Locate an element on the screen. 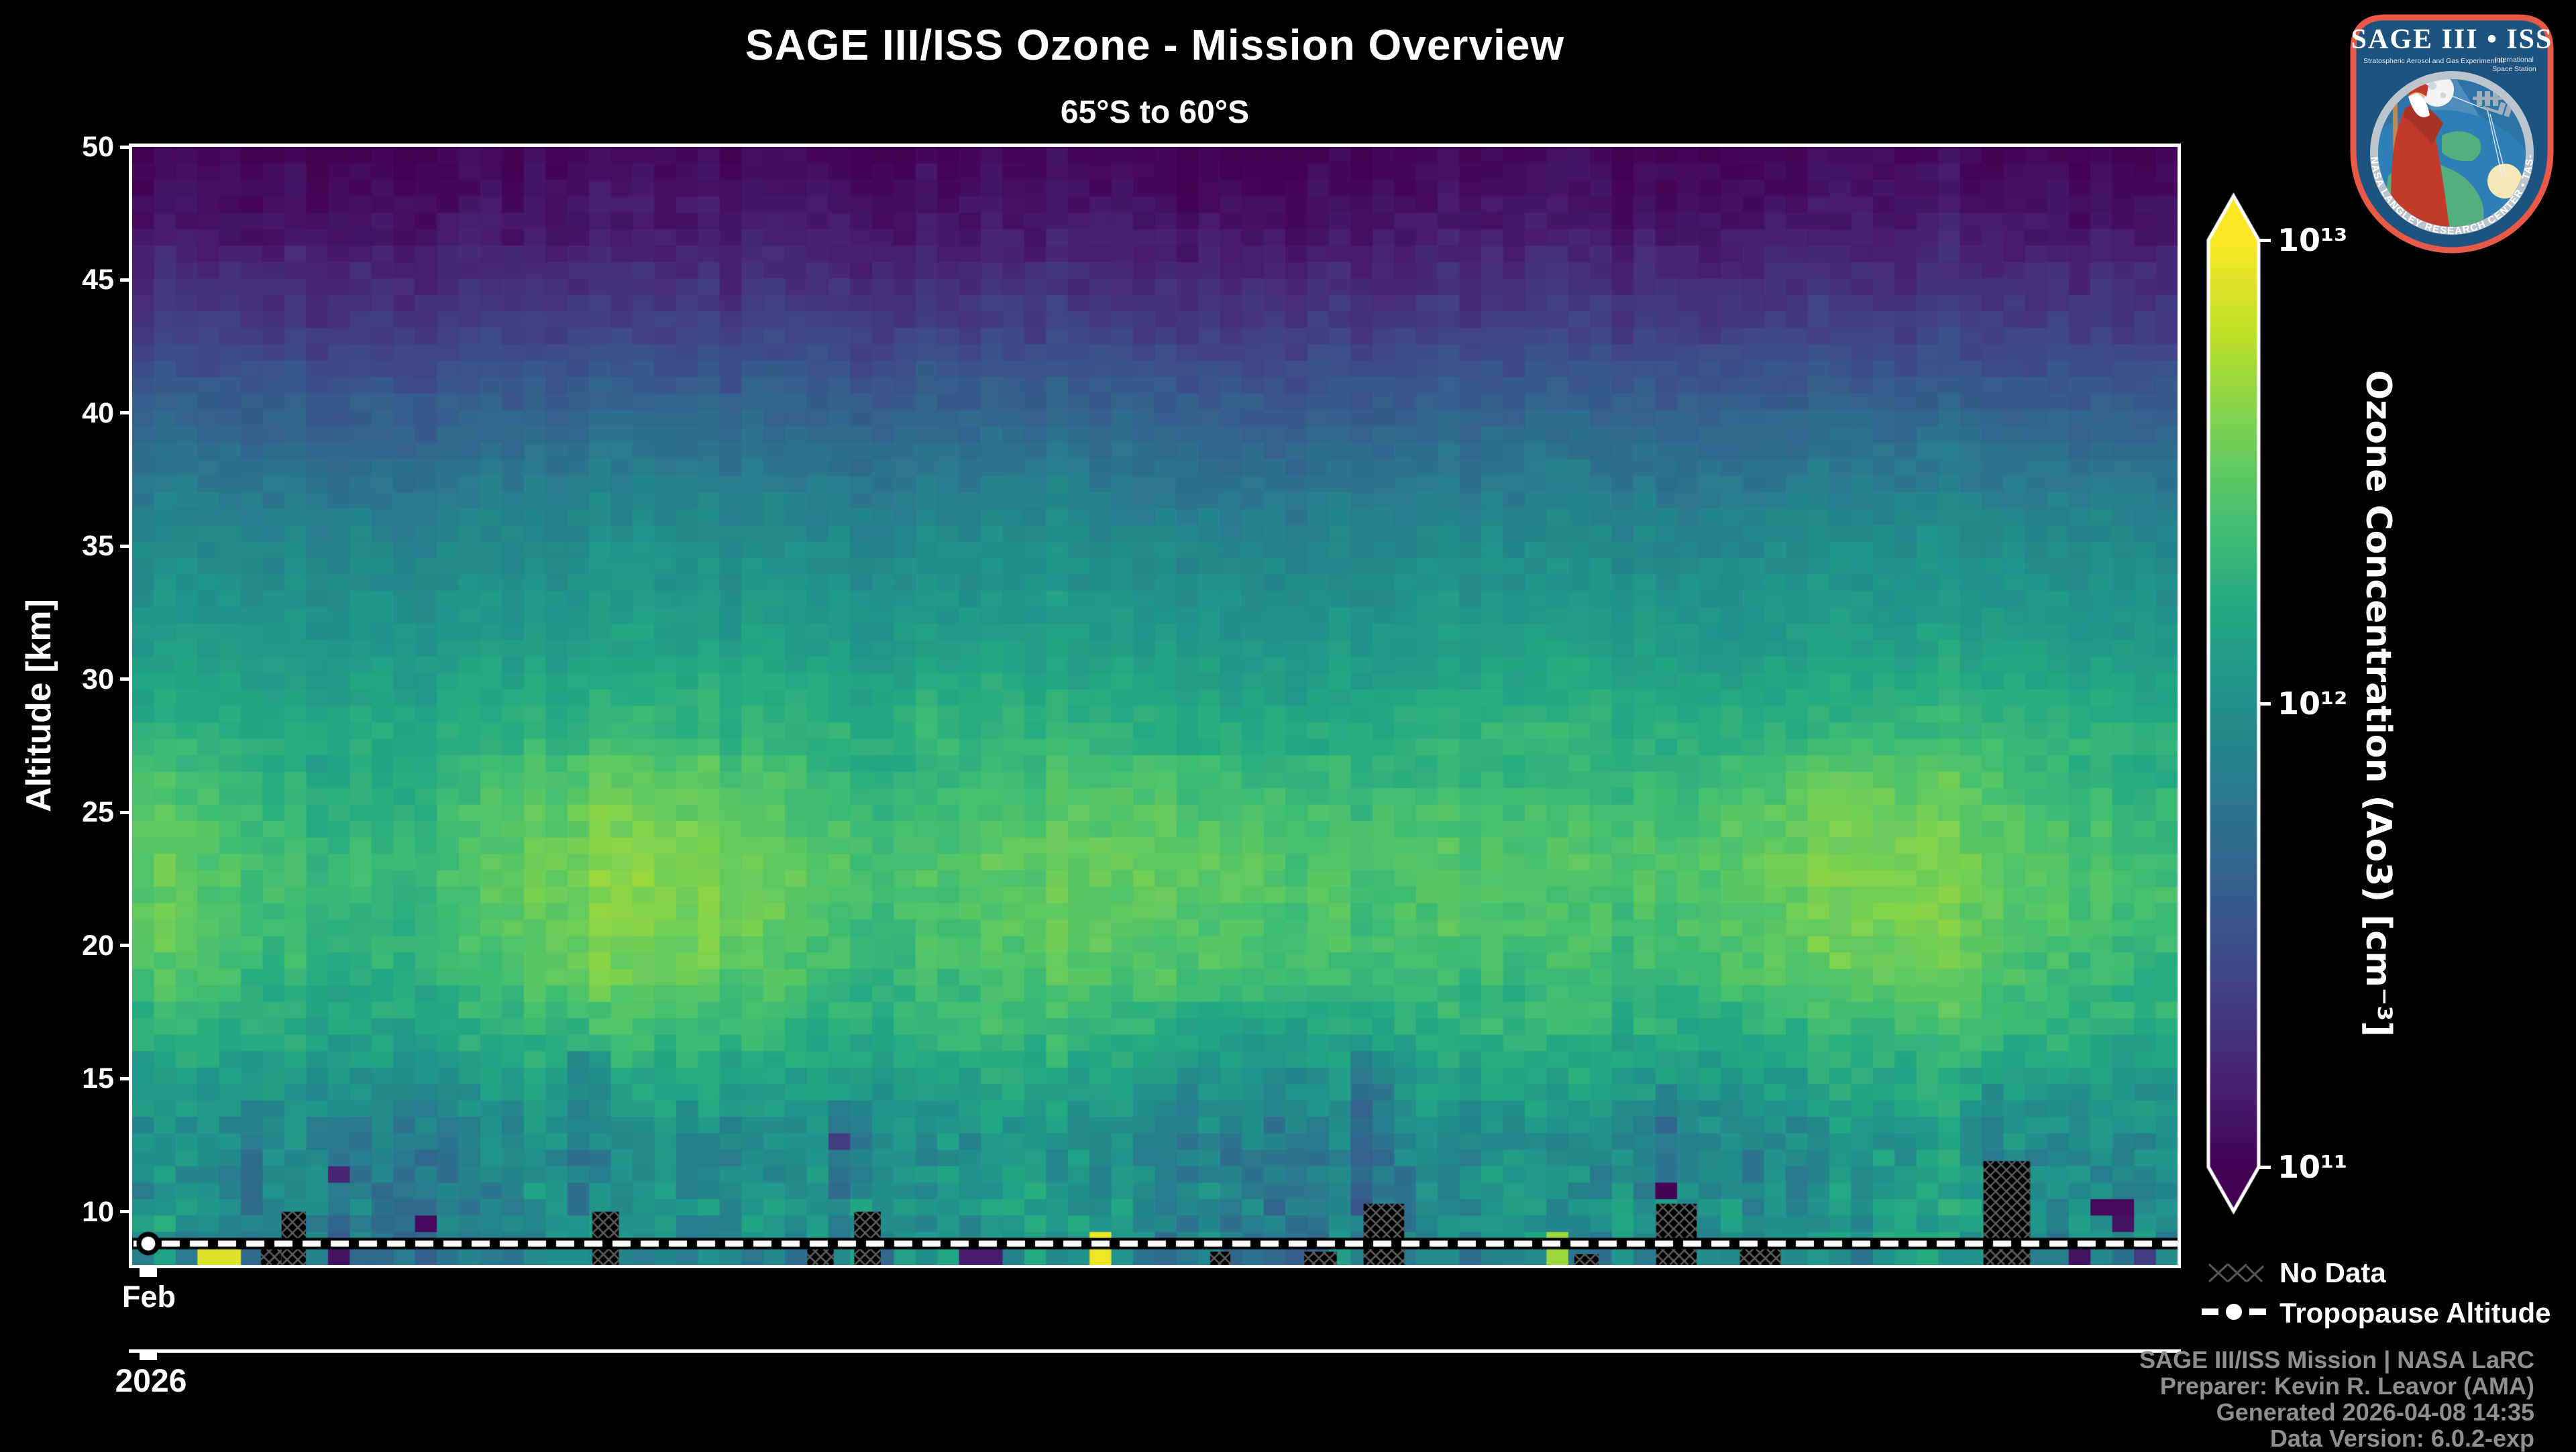 This screenshot has width=2576, height=1452. logo-sun is located at coordinates (2504, 181).